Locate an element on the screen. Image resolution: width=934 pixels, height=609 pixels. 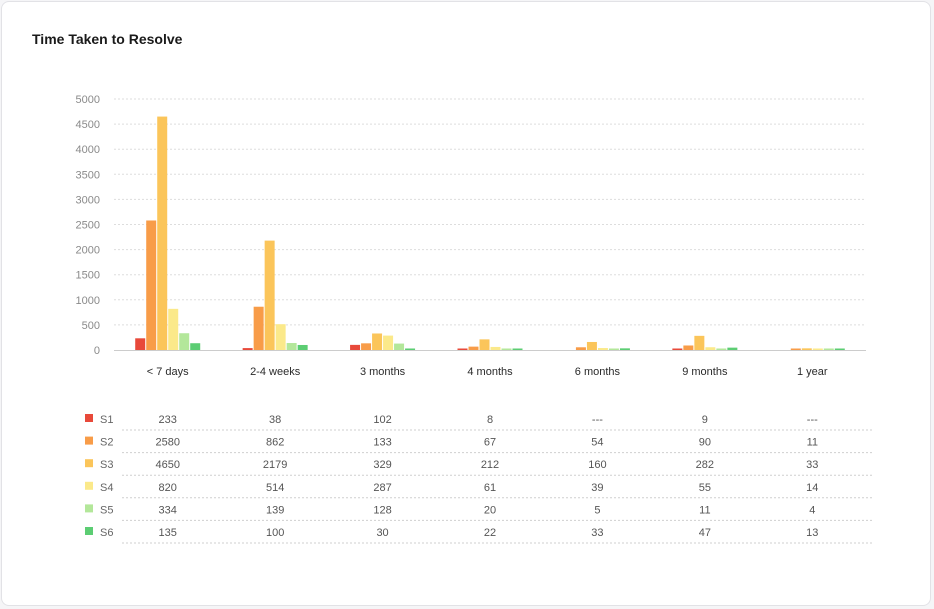
y-tick-label: 1500 is located at coordinates (88, 276).